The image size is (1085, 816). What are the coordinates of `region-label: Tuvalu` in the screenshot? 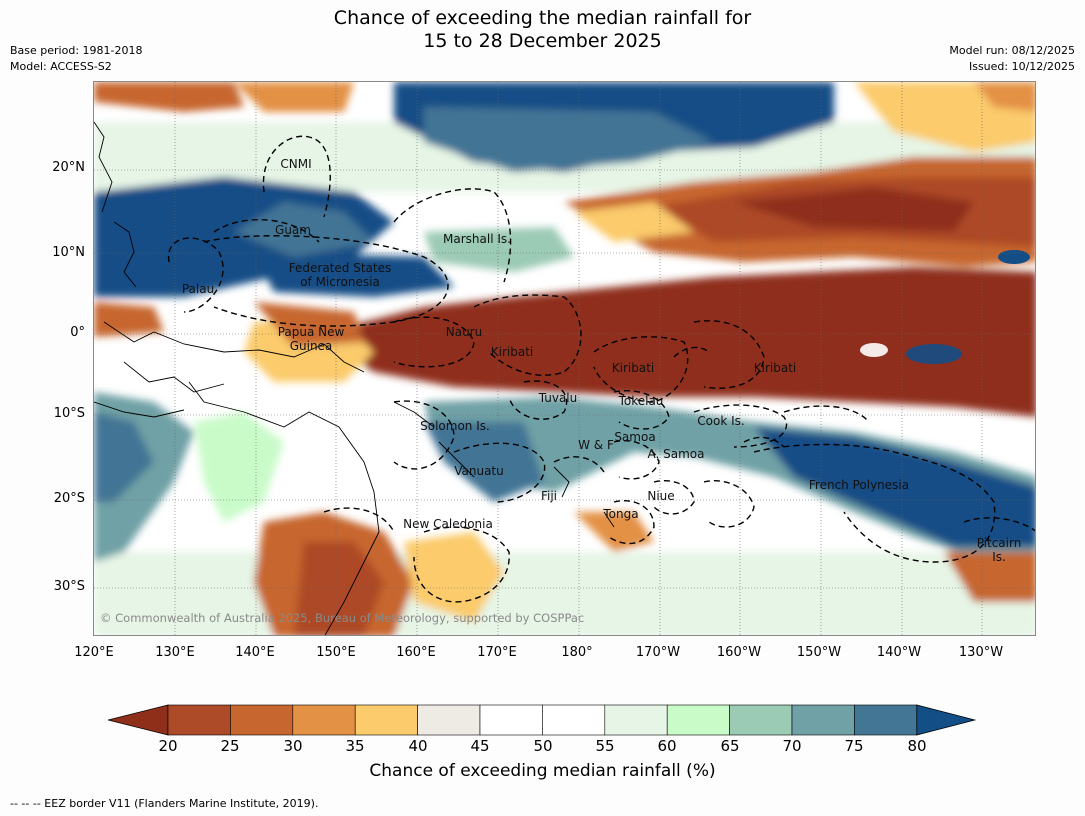 It's located at (558, 398).